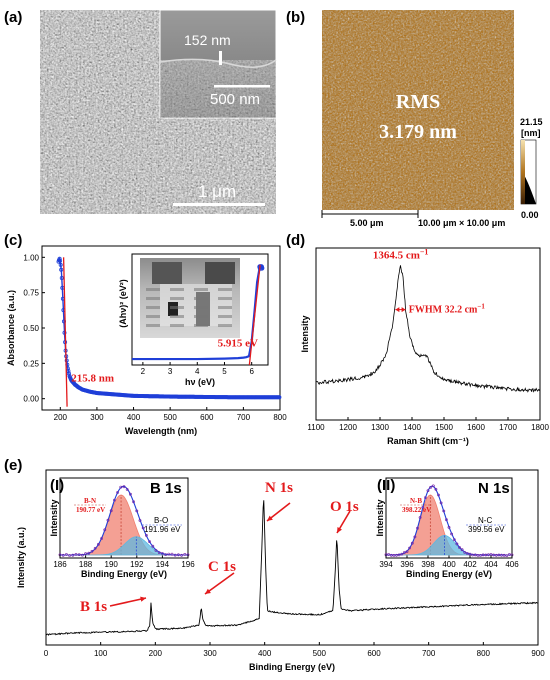 The height and width of the screenshot is (680, 550). What do you see at coordinates (166, 488) in the screenshot?
I see `inset-title: B 1s` at bounding box center [166, 488].